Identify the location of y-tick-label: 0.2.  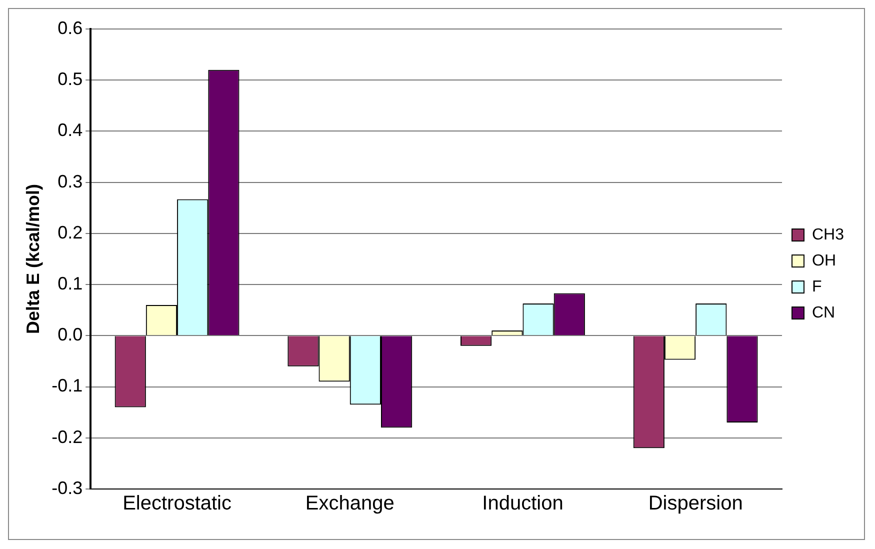
(70, 232).